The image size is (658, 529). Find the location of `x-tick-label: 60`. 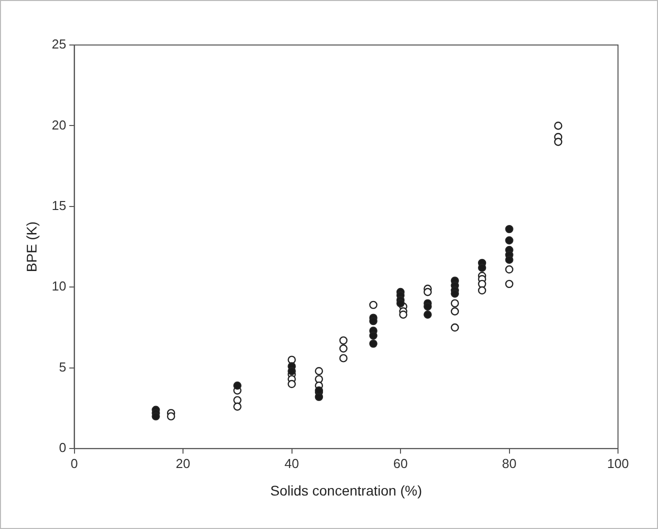

x-tick-label: 60 is located at coordinates (400, 463).